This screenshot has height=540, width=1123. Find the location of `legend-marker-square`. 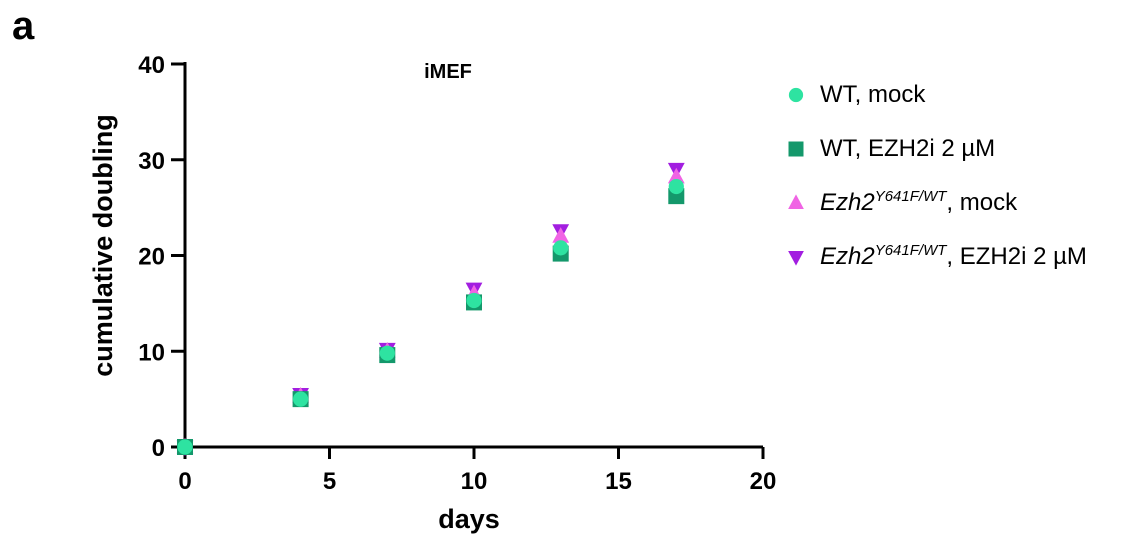

legend-marker-square is located at coordinates (800, 149).